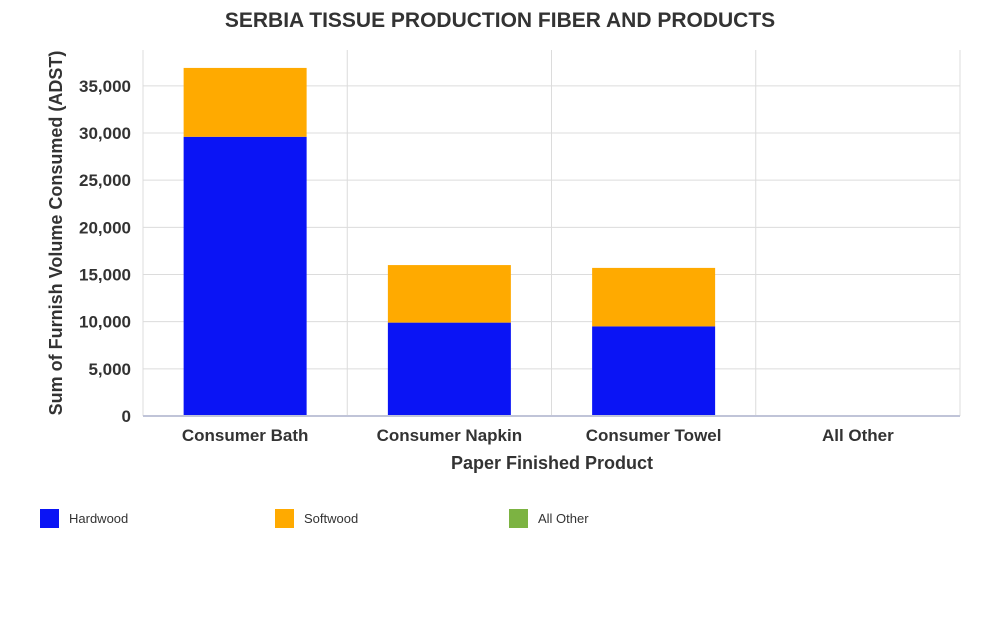 The image size is (1000, 626). I want to click on legend-label-all-other: All Other, so click(563, 518).